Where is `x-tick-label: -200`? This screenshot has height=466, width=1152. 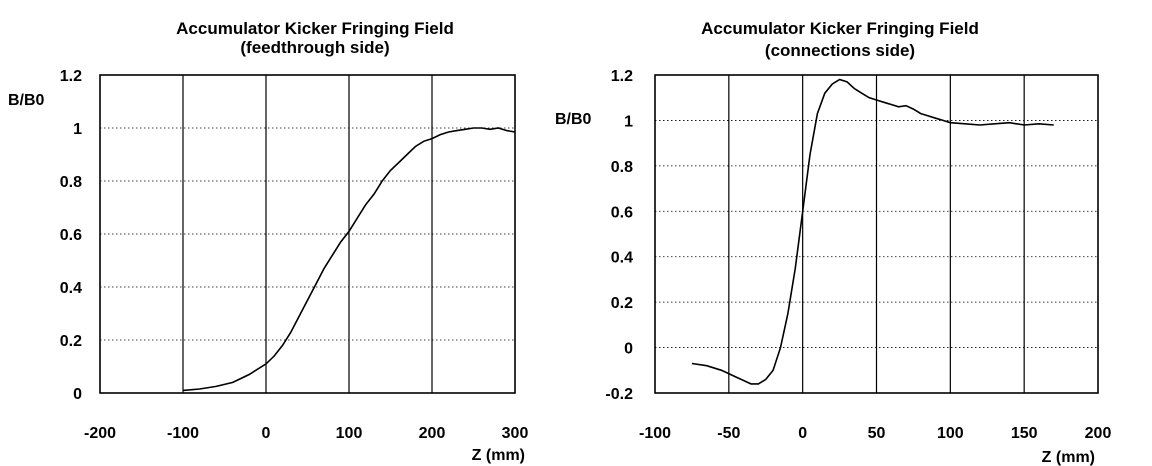
x-tick-label: -200 is located at coordinates (100, 433).